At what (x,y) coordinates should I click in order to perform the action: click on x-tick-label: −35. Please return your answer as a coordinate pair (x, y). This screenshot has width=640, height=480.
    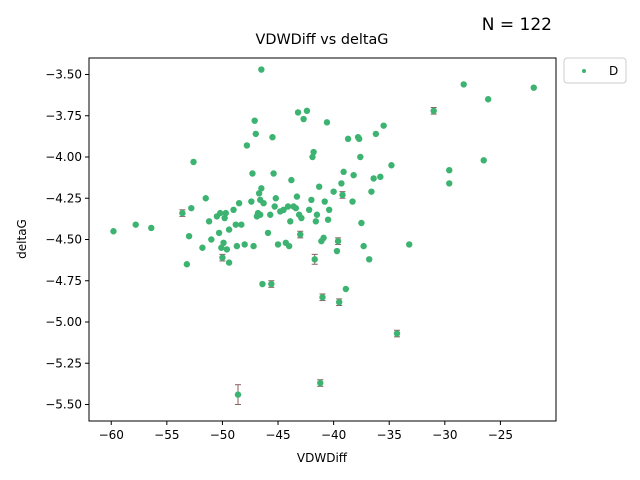
    Looking at the image, I should click on (389, 435).